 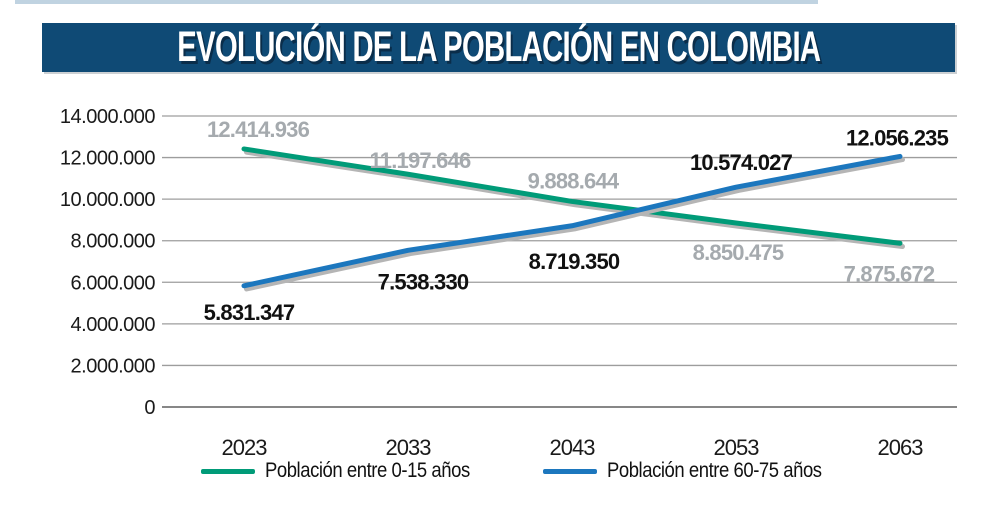 What do you see at coordinates (574, 261) in the screenshot?
I see `data-label: 8.719.350` at bounding box center [574, 261].